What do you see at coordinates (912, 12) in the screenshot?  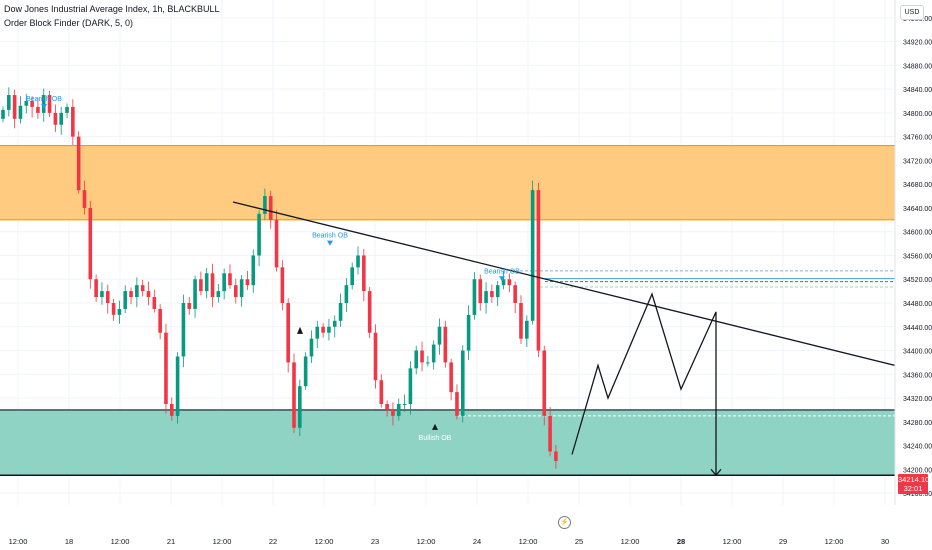 I see `currency-button: USD` at bounding box center [912, 12].